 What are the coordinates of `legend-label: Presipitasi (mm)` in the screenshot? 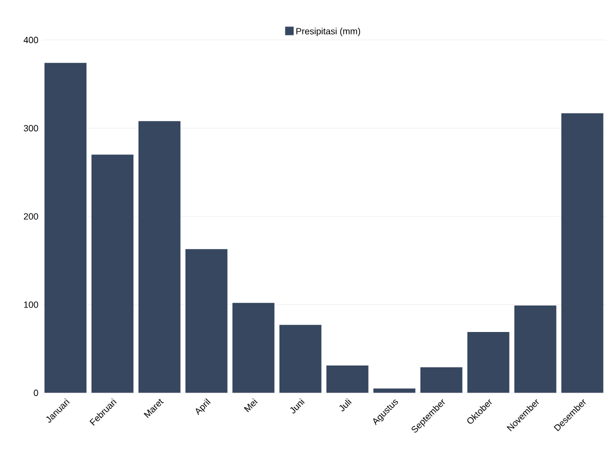 It's located at (328, 32).